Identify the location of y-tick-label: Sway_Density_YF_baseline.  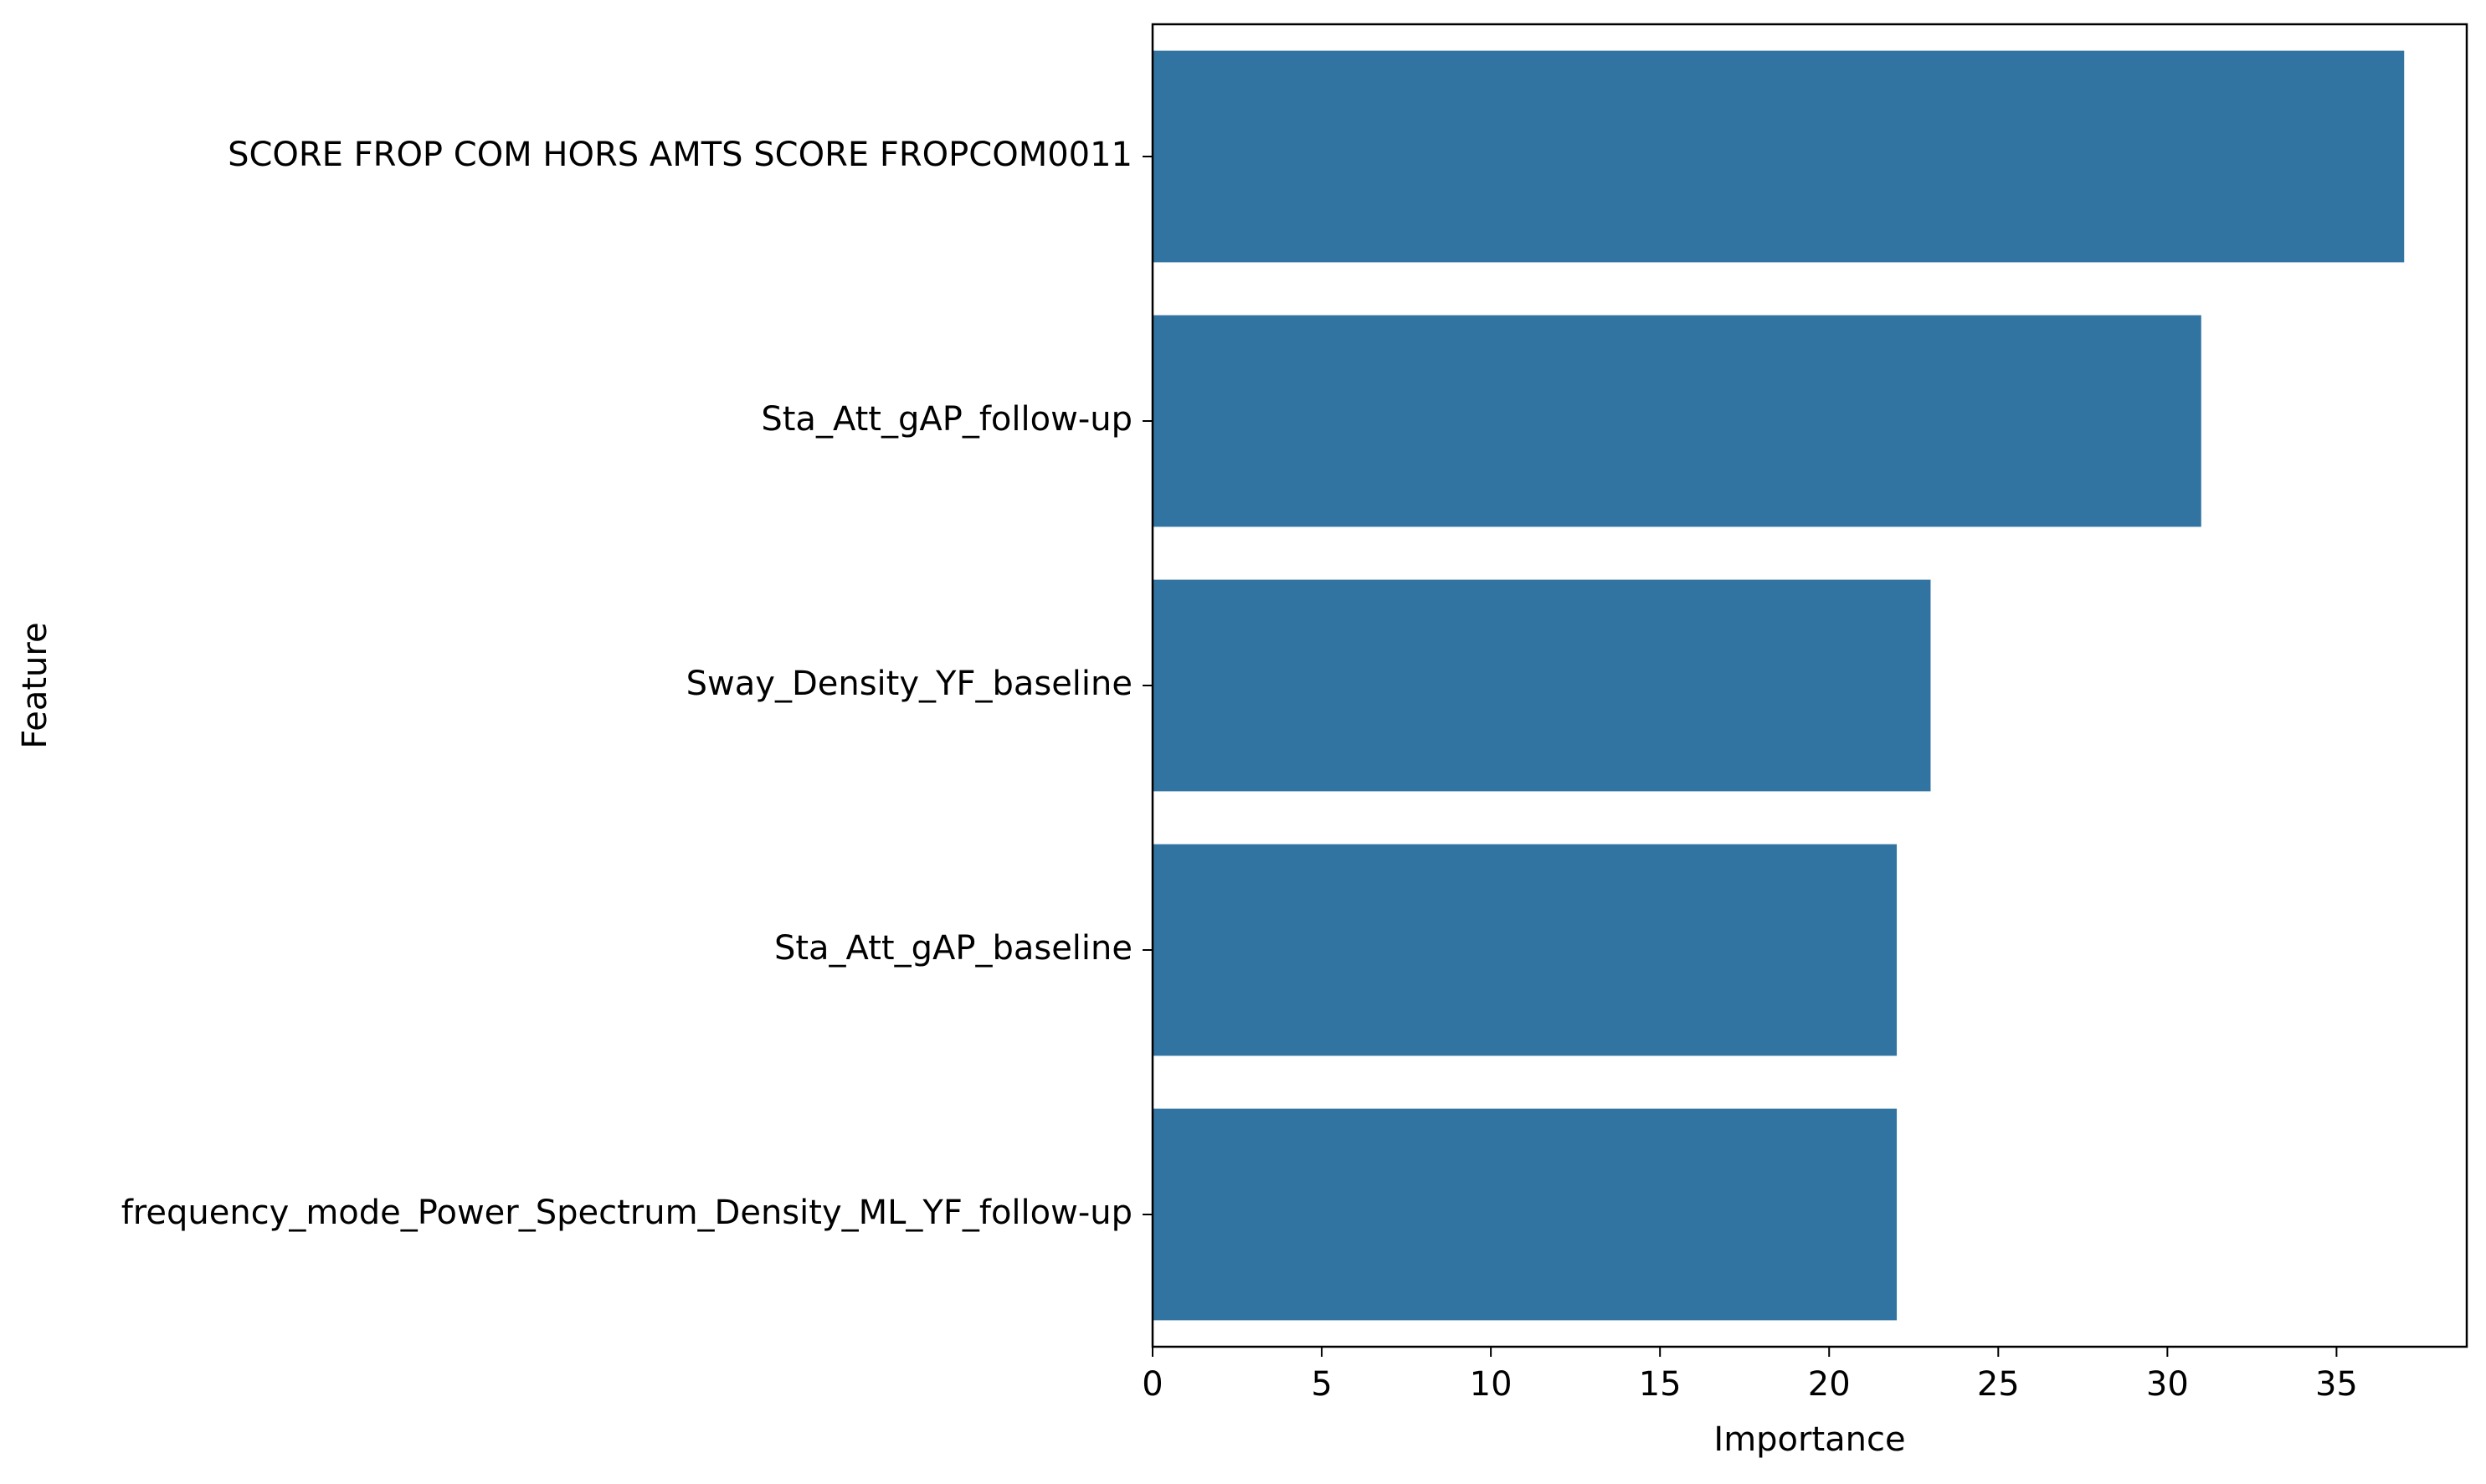
(909, 684).